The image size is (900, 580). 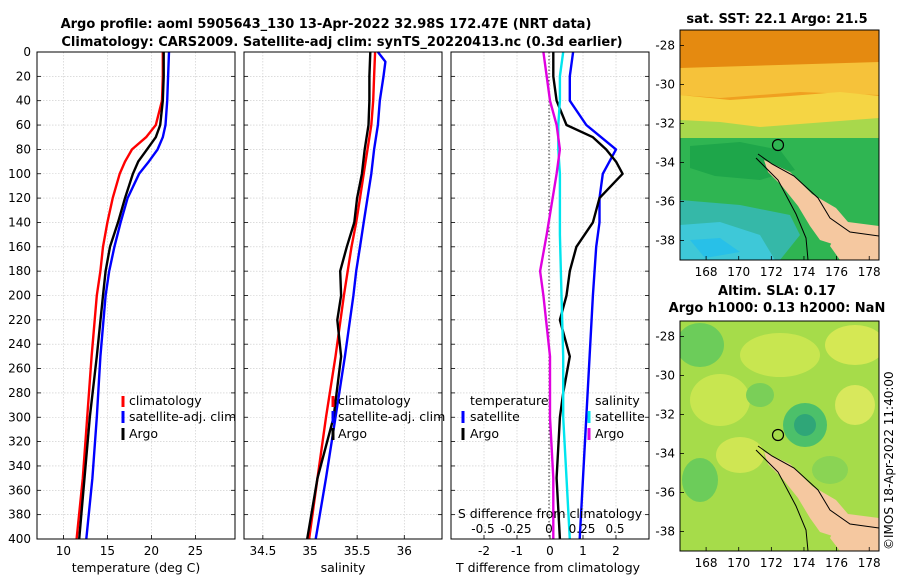 What do you see at coordinates (357, 551) in the screenshot?
I see `x-tick-label: 35.5` at bounding box center [357, 551].